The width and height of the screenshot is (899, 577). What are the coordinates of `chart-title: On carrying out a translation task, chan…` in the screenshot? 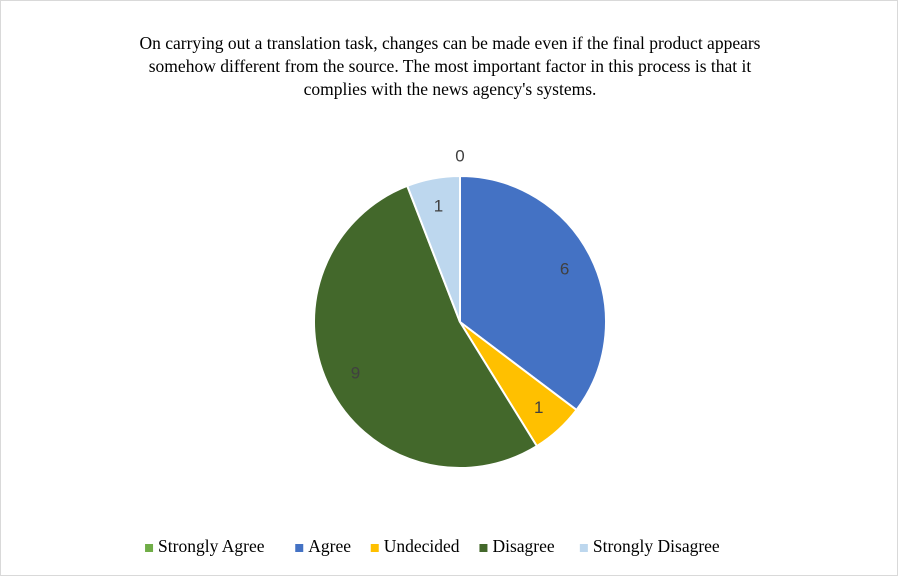 It's located at (450, 66).